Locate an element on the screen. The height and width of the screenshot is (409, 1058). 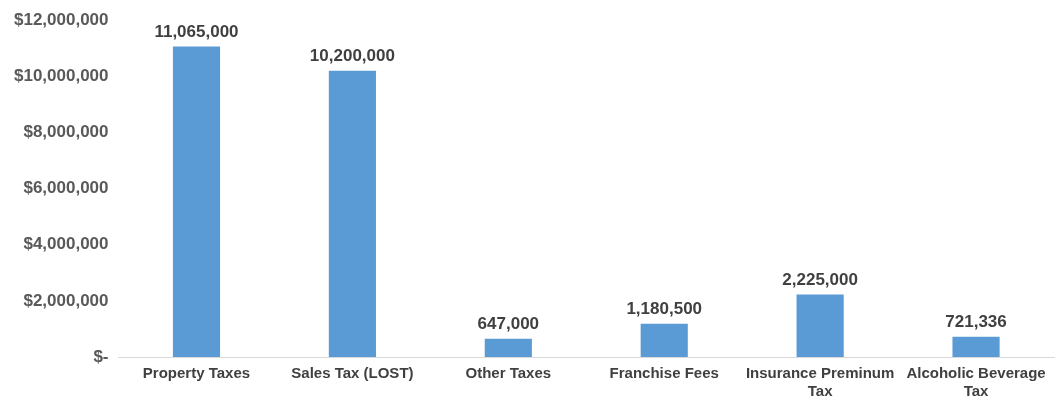
y-tick-label: $12,000,000 is located at coordinates (61, 19).